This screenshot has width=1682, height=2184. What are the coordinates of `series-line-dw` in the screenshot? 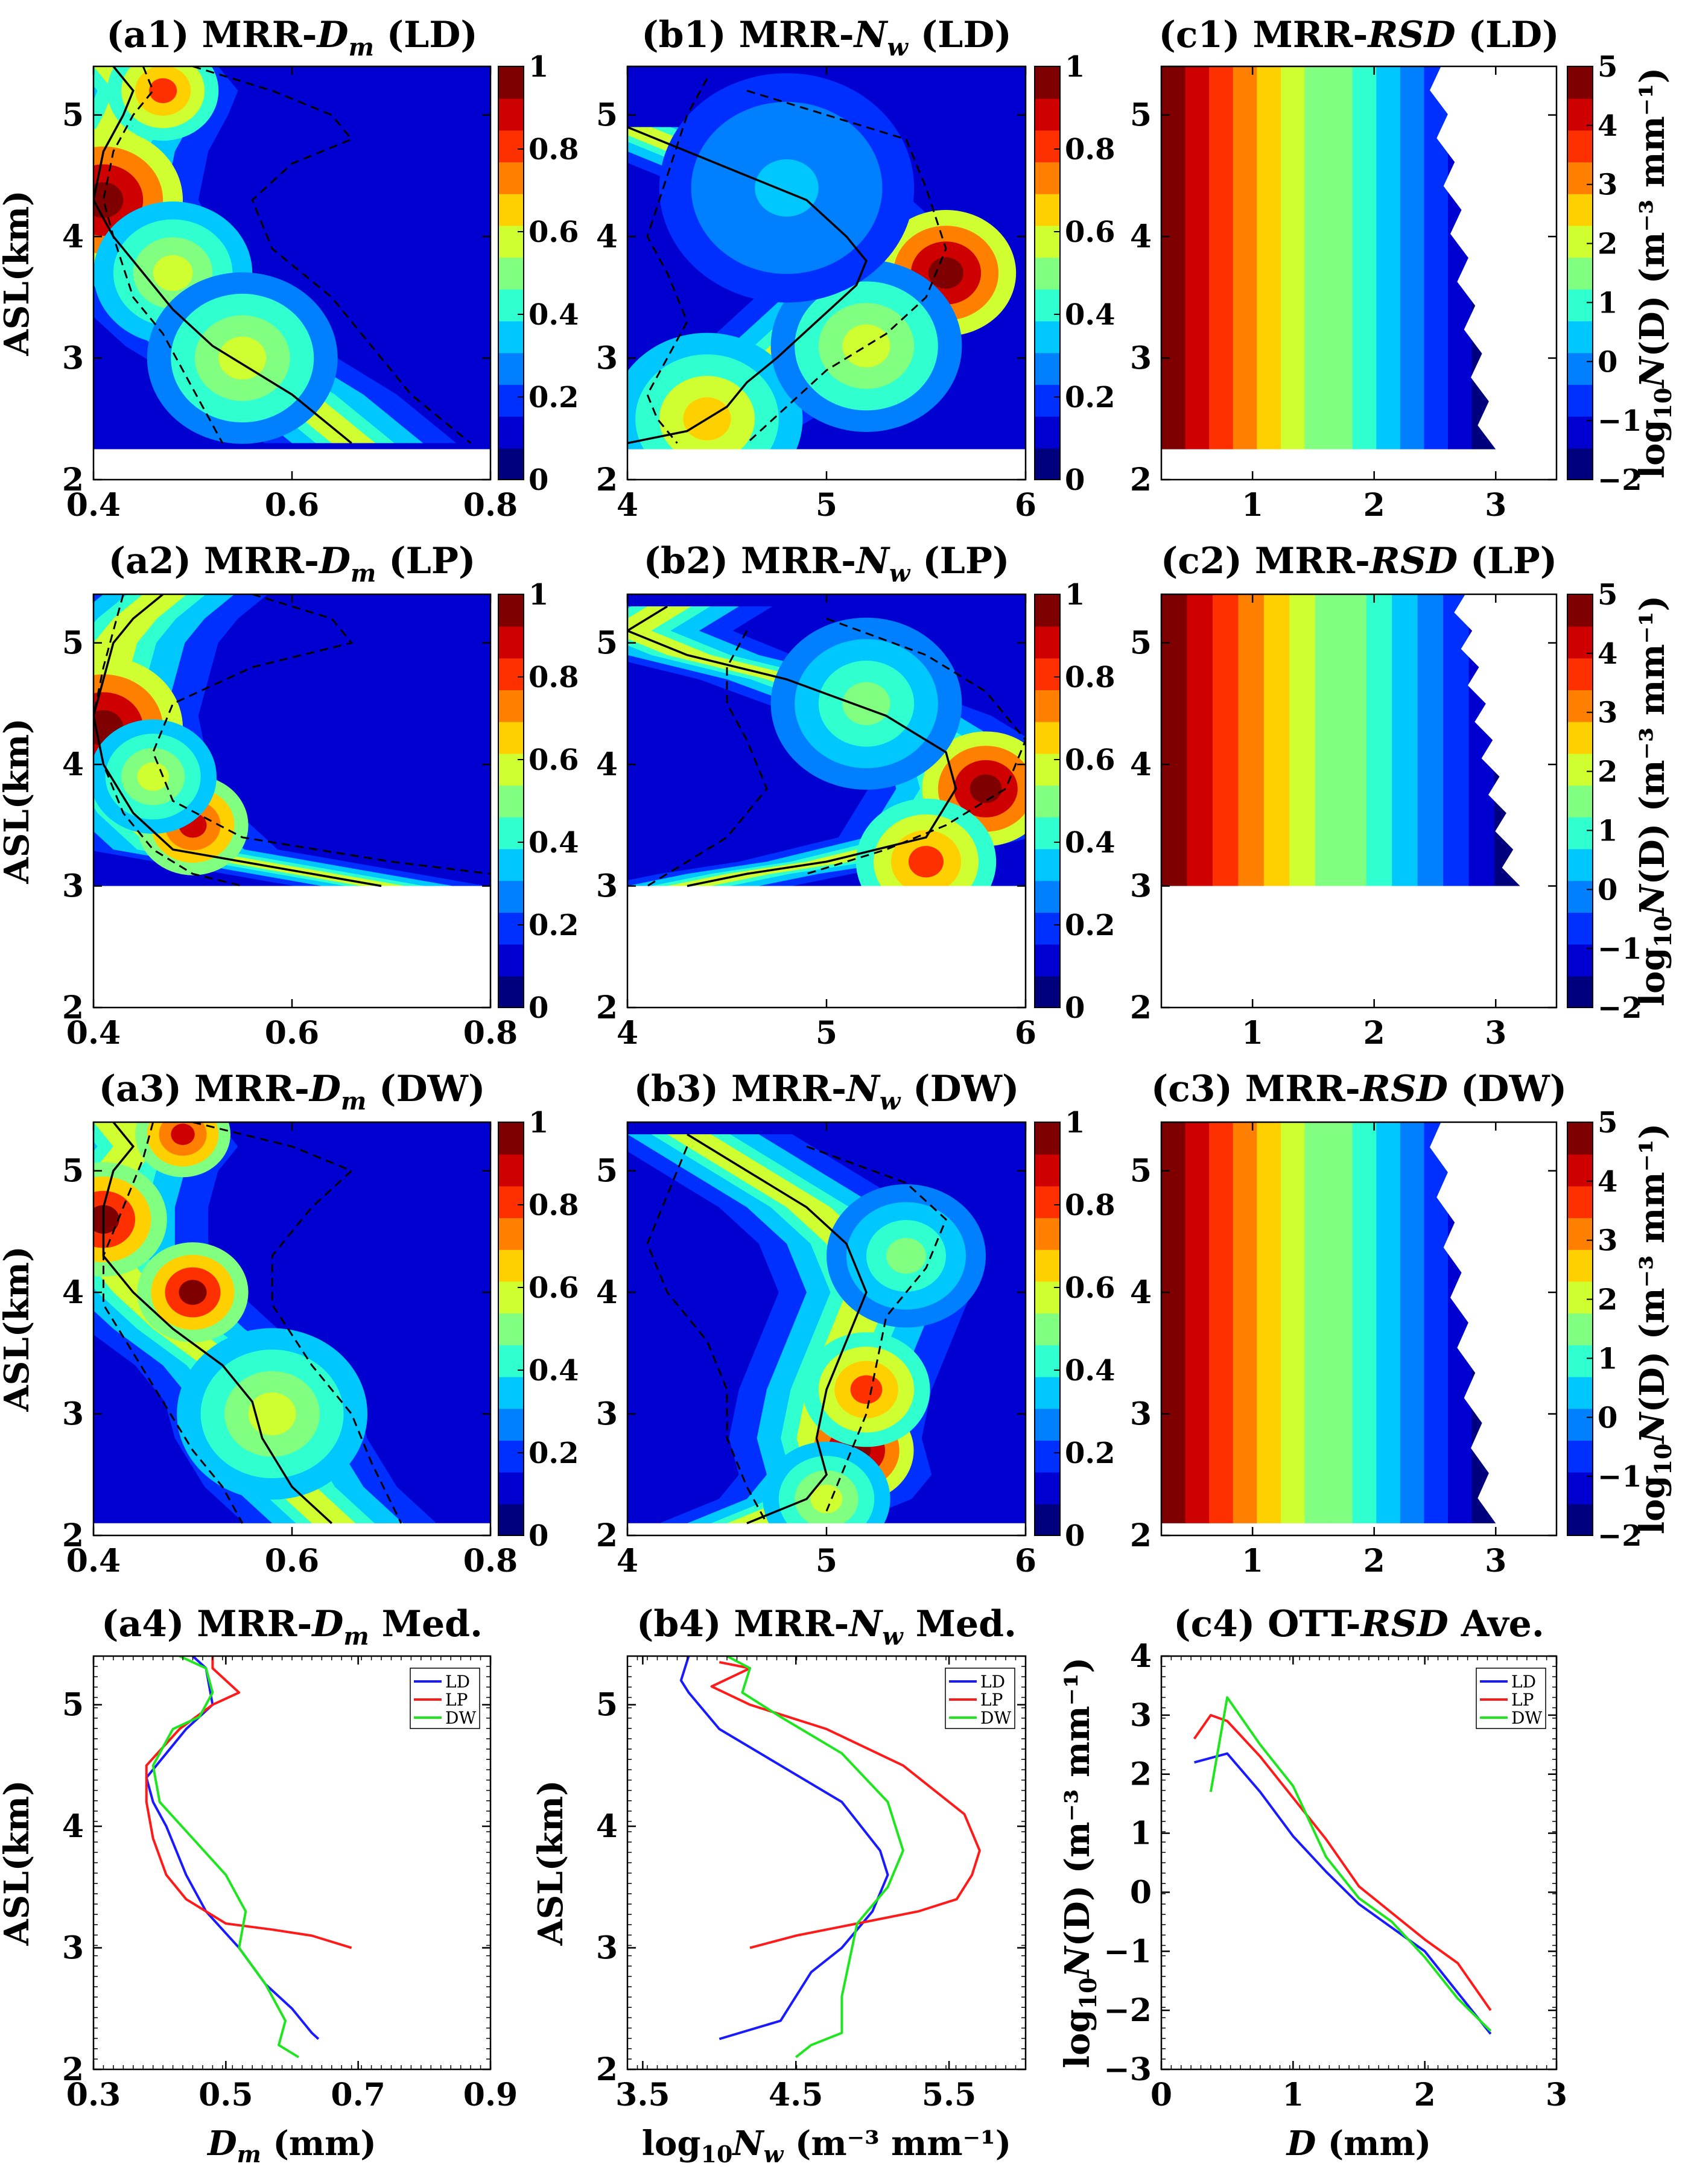 It's located at (1350, 1864).